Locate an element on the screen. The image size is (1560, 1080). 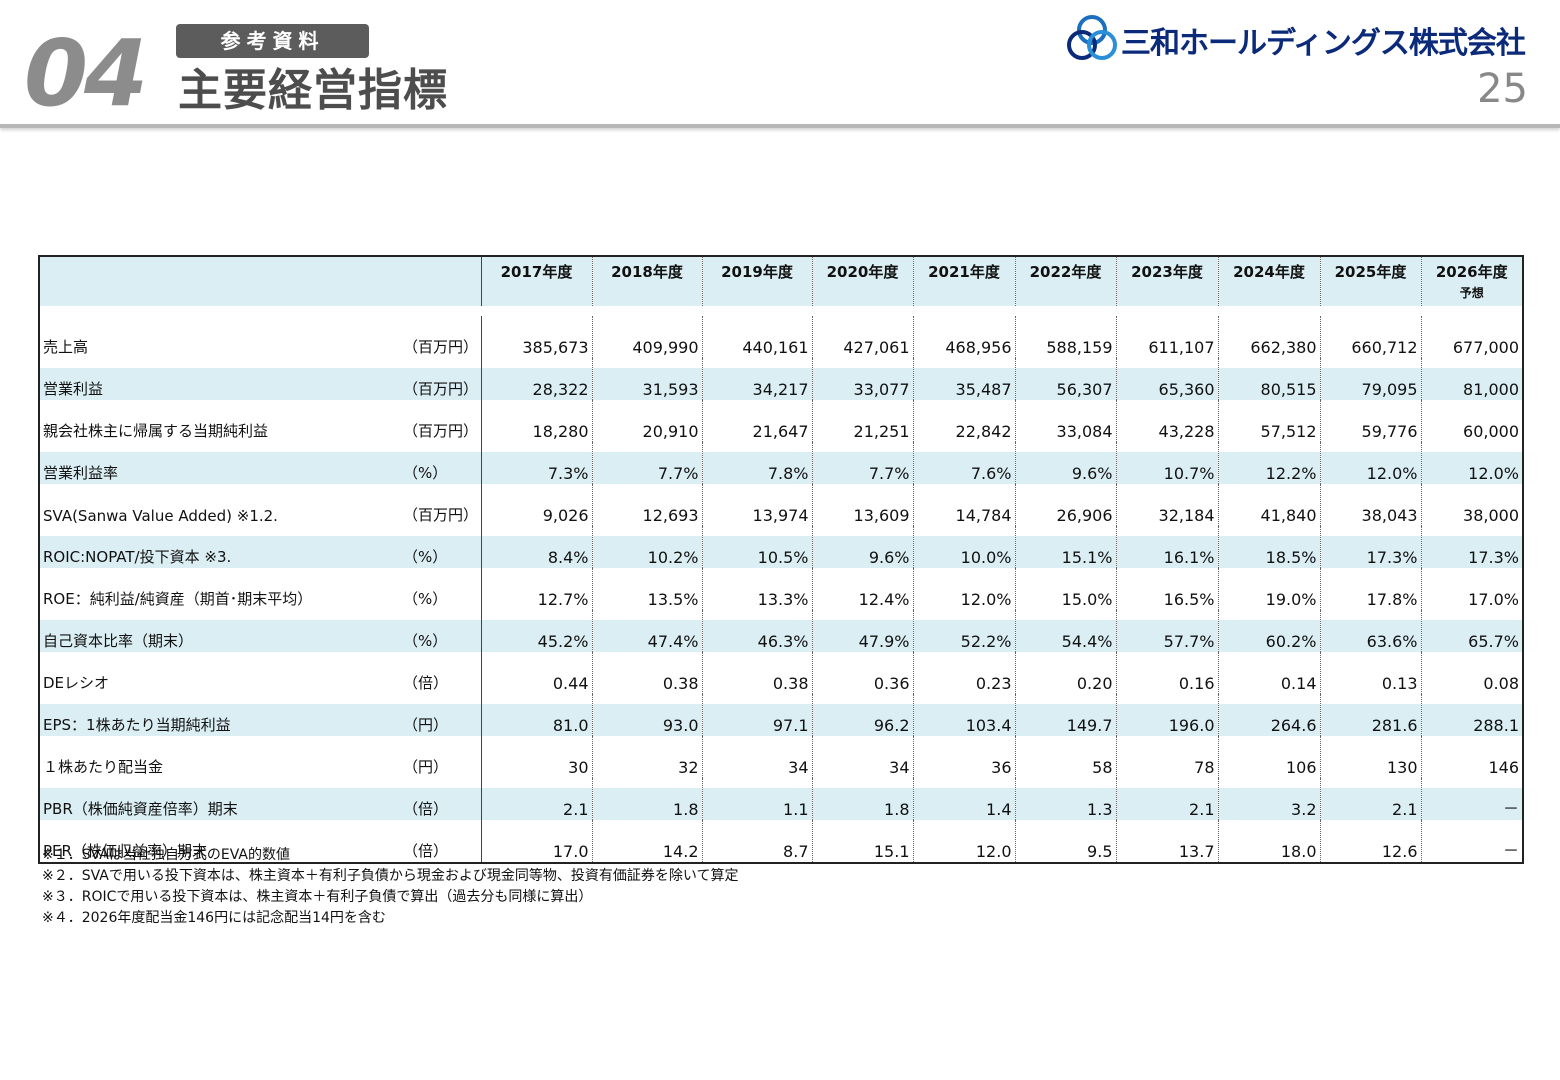
metric-label: １株あたり配当金 is located at coordinates (220, 757).